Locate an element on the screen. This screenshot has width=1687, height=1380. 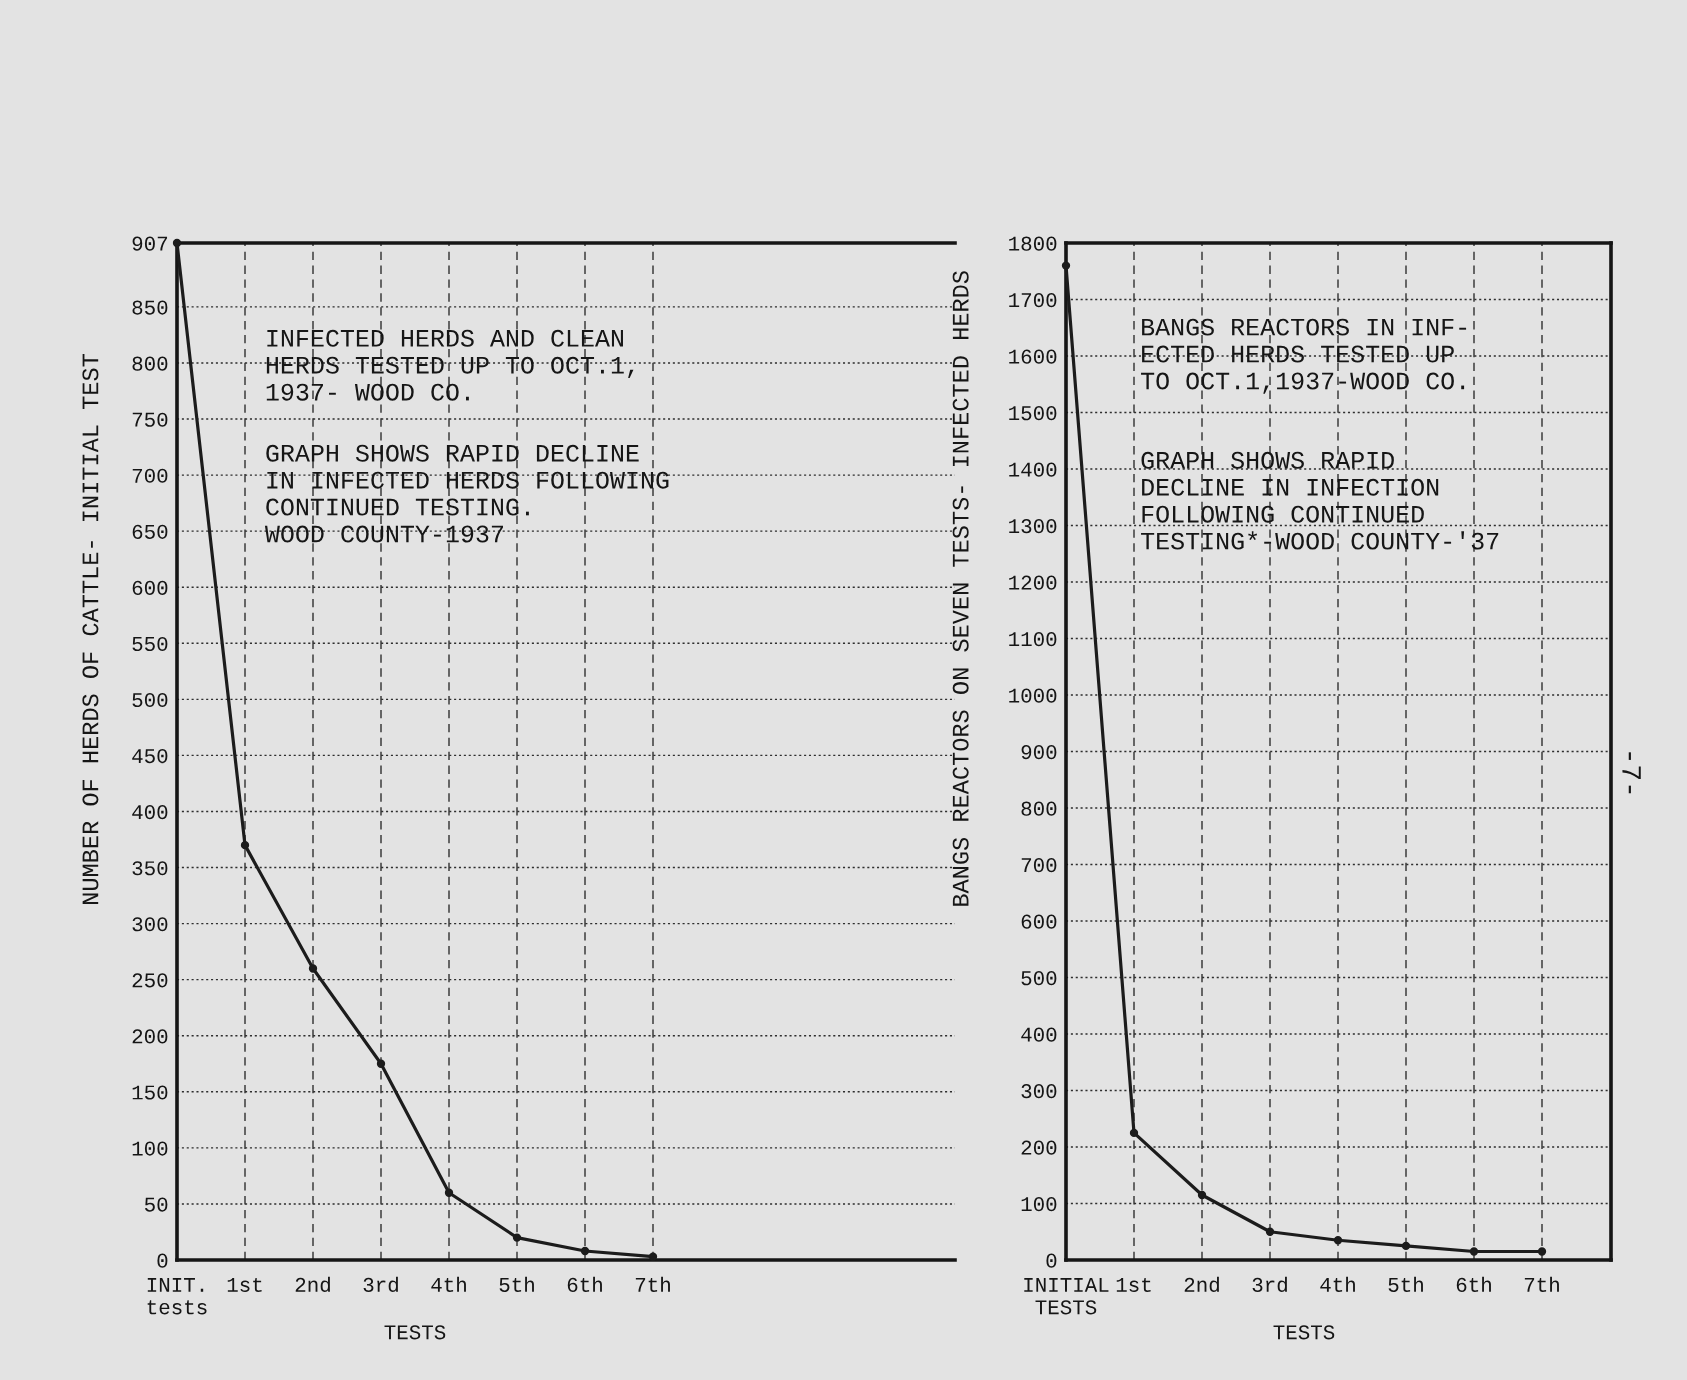
y-axis-title: BANGS REACTORS ON SEVEN TESTS- INFECTED HERDS is located at coordinates (960, 588).